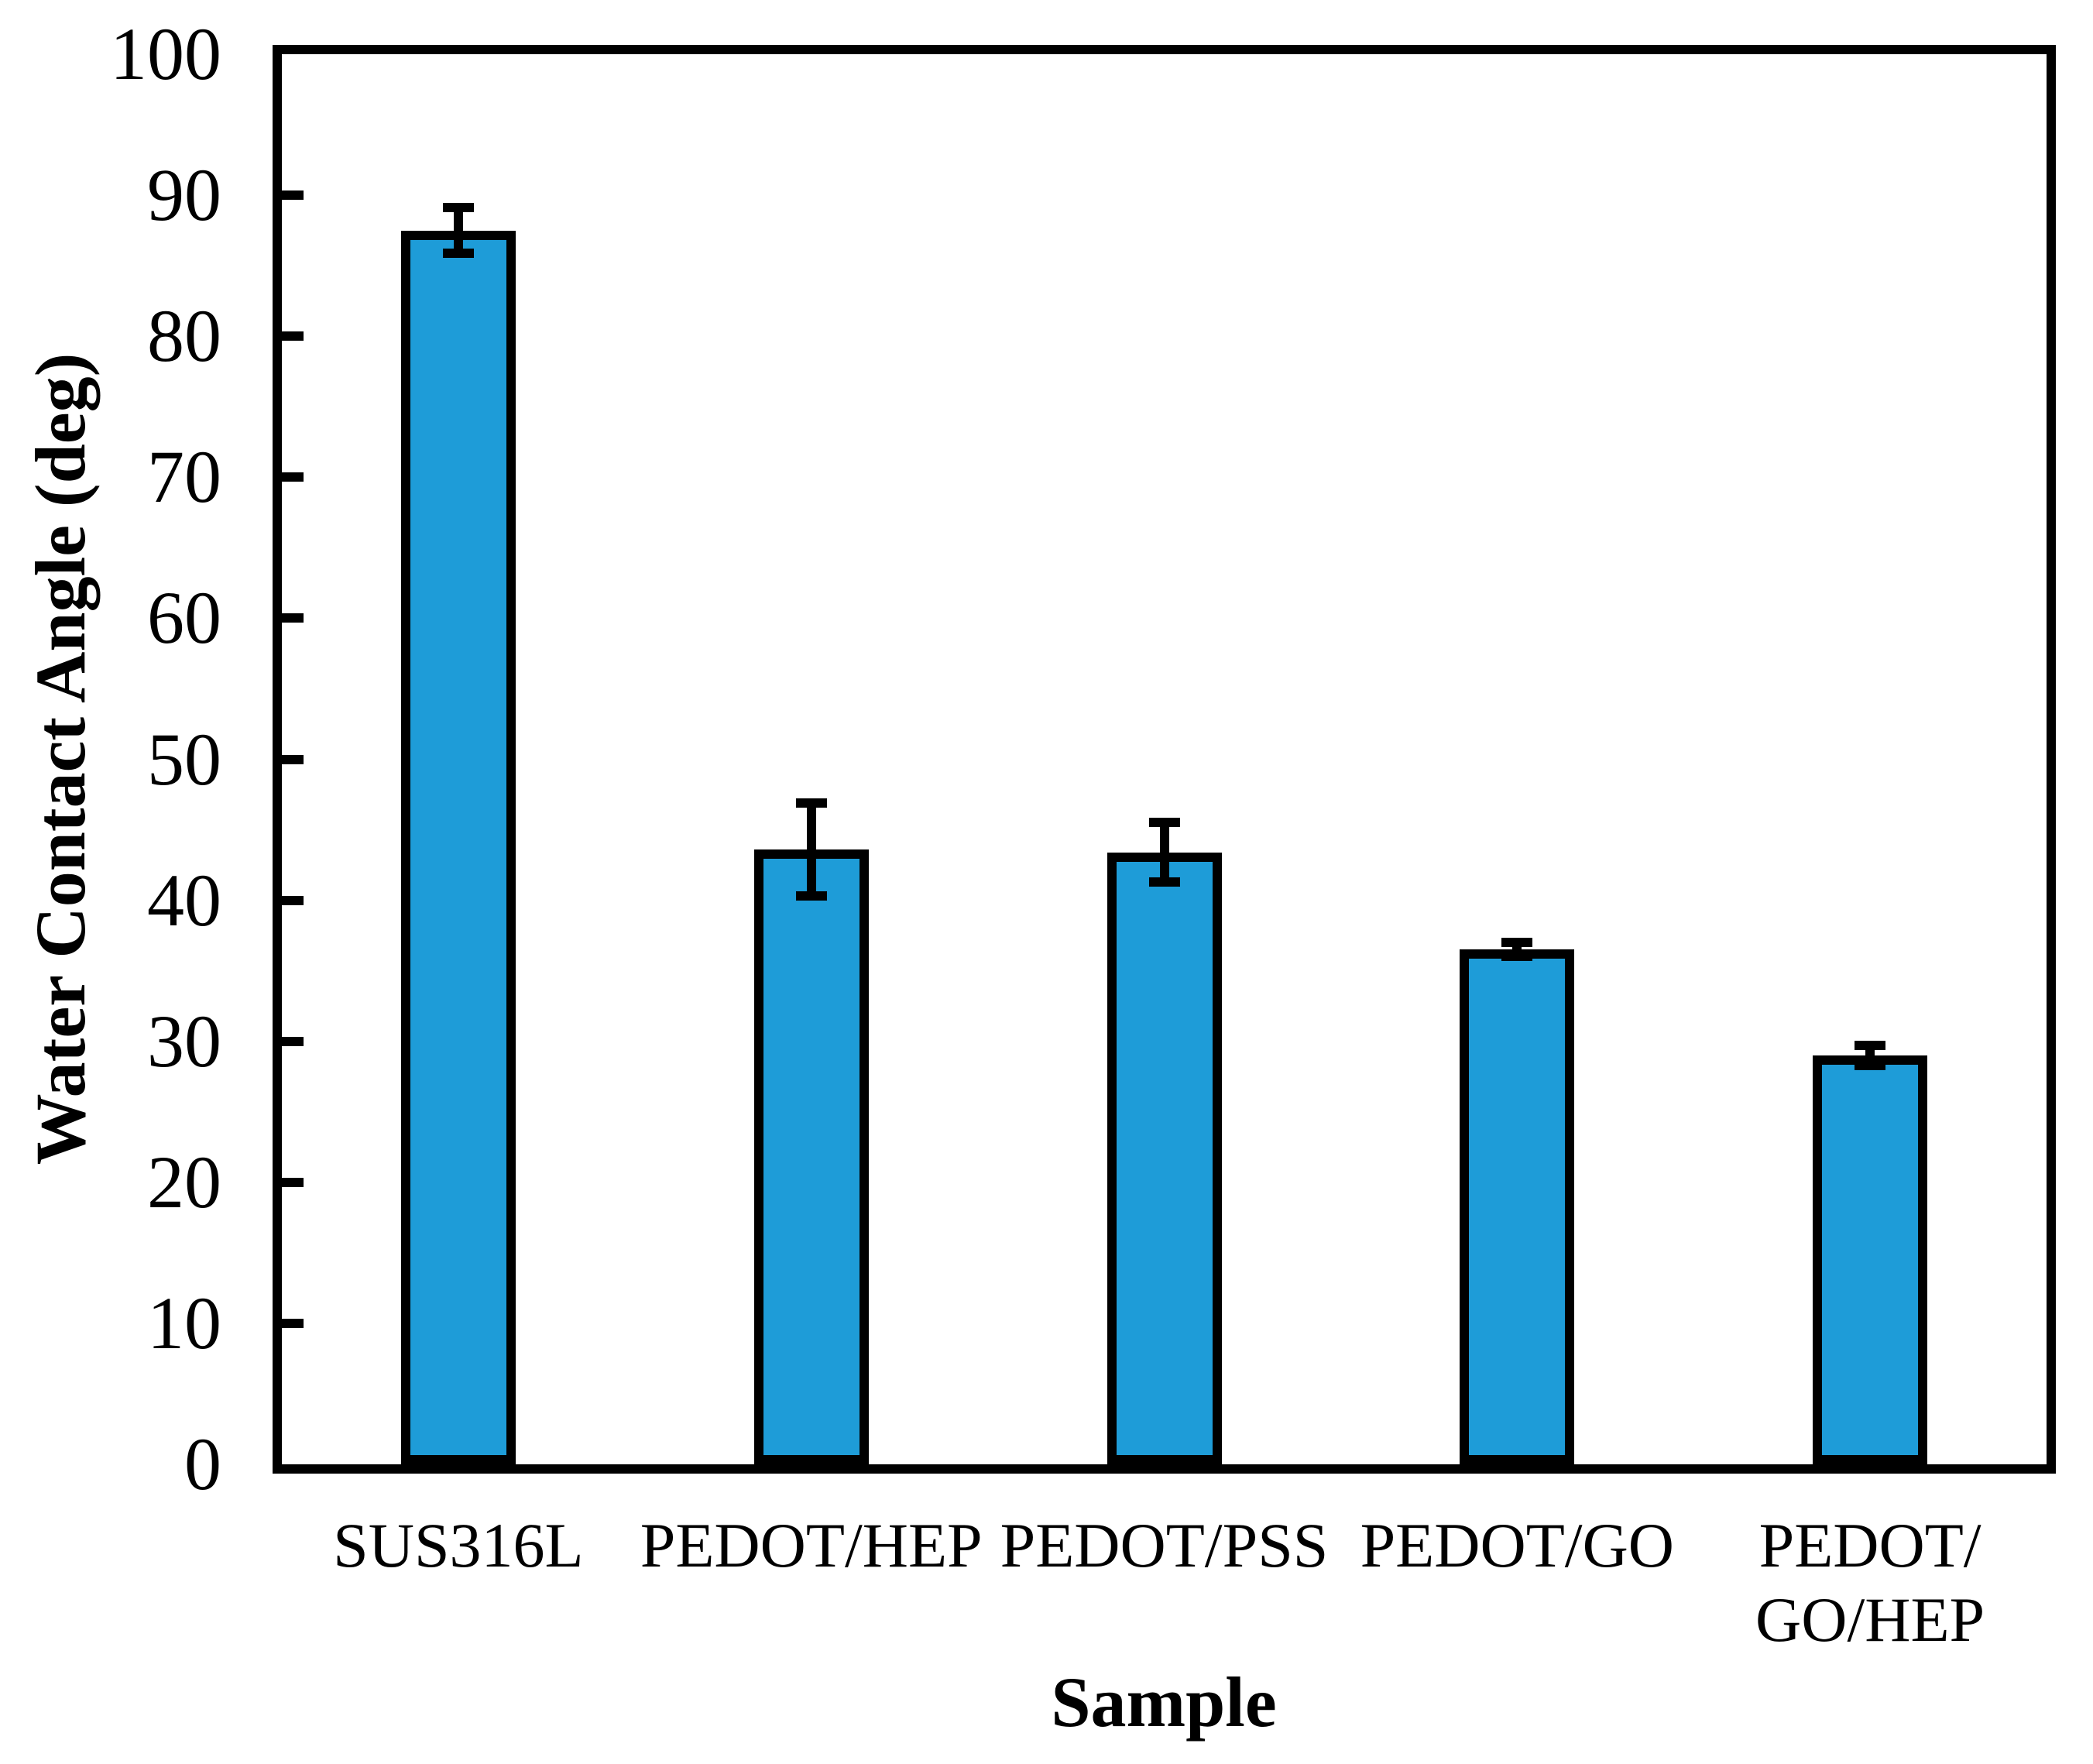 Image resolution: width=2093 pixels, height=1764 pixels. I want to click on x-axis-title: Sample, so click(1164, 1702).